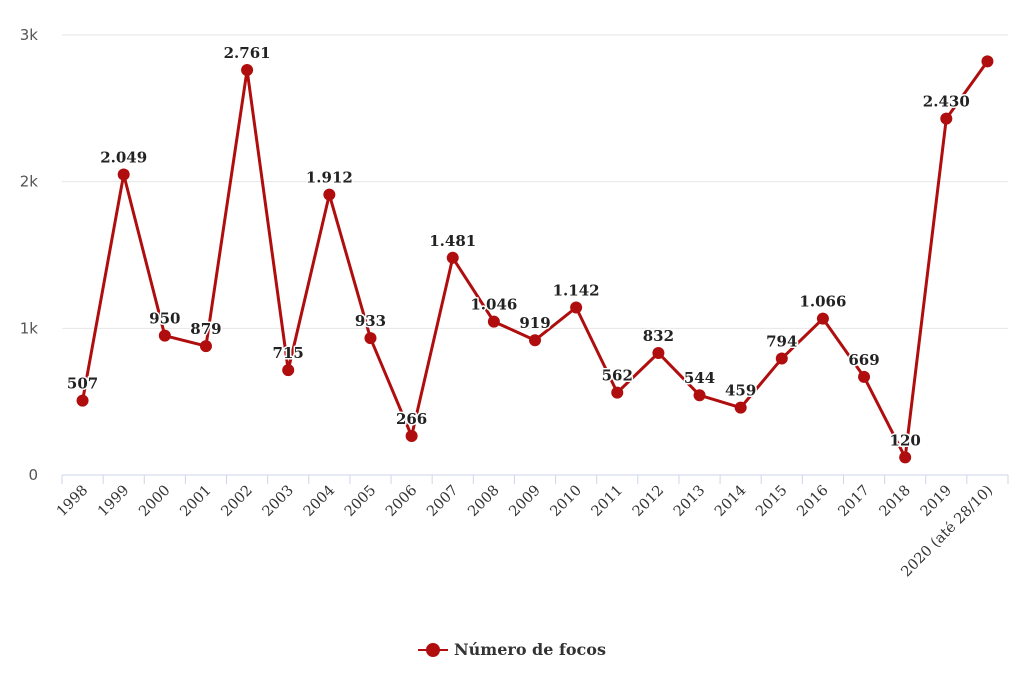  What do you see at coordinates (771, 501) in the screenshot?
I see `x-tick-label: 2015` at bounding box center [771, 501].